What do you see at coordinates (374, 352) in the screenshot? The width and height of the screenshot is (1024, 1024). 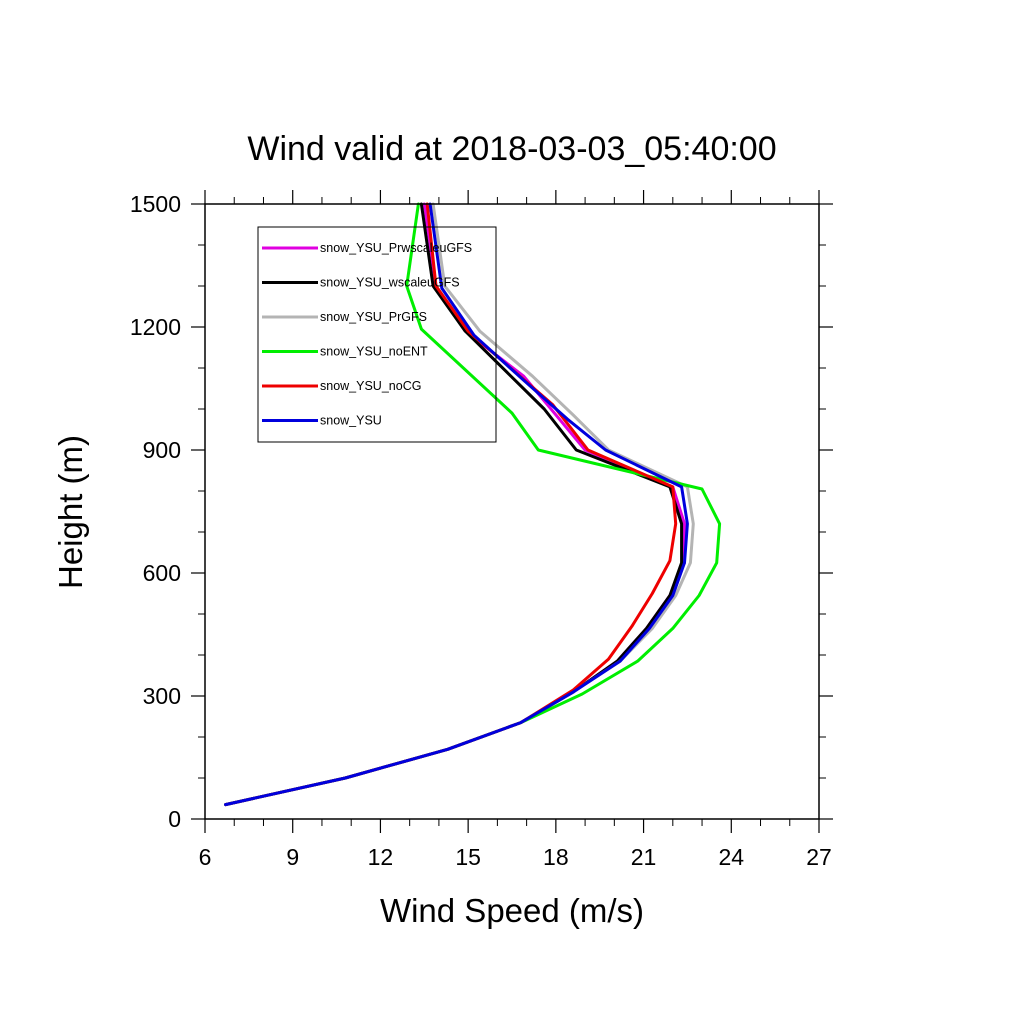 I see `legend-label: snow_YSU_noENT` at bounding box center [374, 352].